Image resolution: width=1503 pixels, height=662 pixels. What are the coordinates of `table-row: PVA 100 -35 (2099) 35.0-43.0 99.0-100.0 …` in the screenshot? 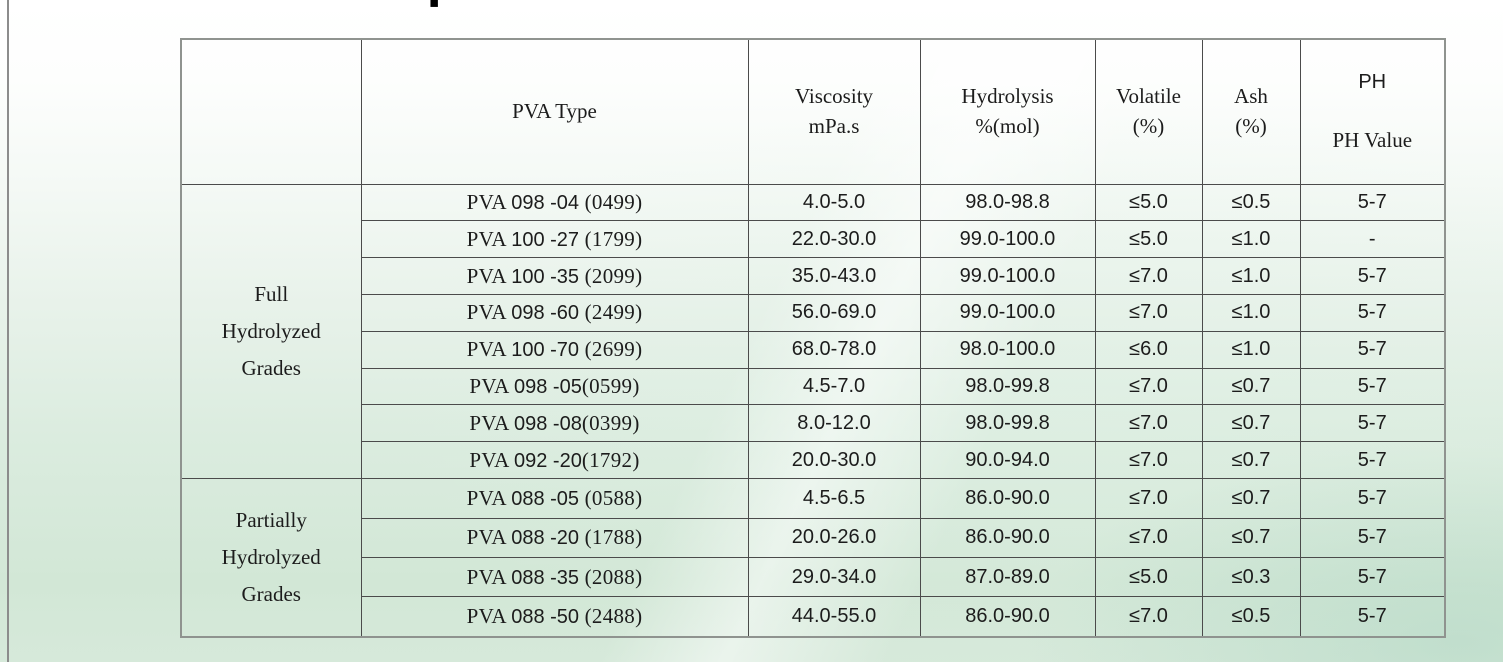 It's located at (813, 276).